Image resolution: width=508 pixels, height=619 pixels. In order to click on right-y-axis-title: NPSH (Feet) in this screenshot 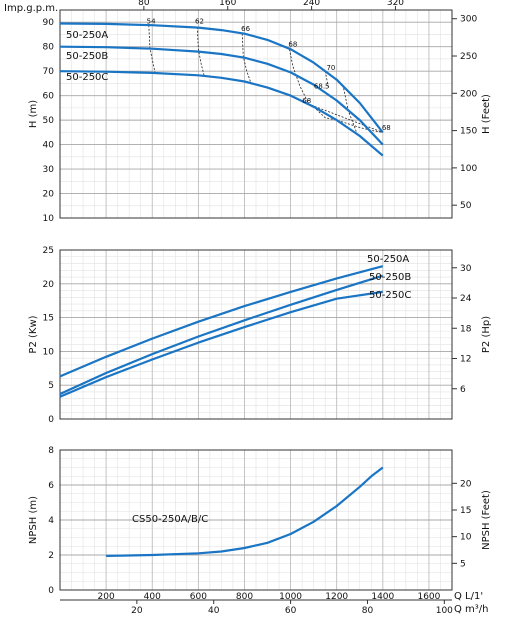, I will do `click(486, 520)`.